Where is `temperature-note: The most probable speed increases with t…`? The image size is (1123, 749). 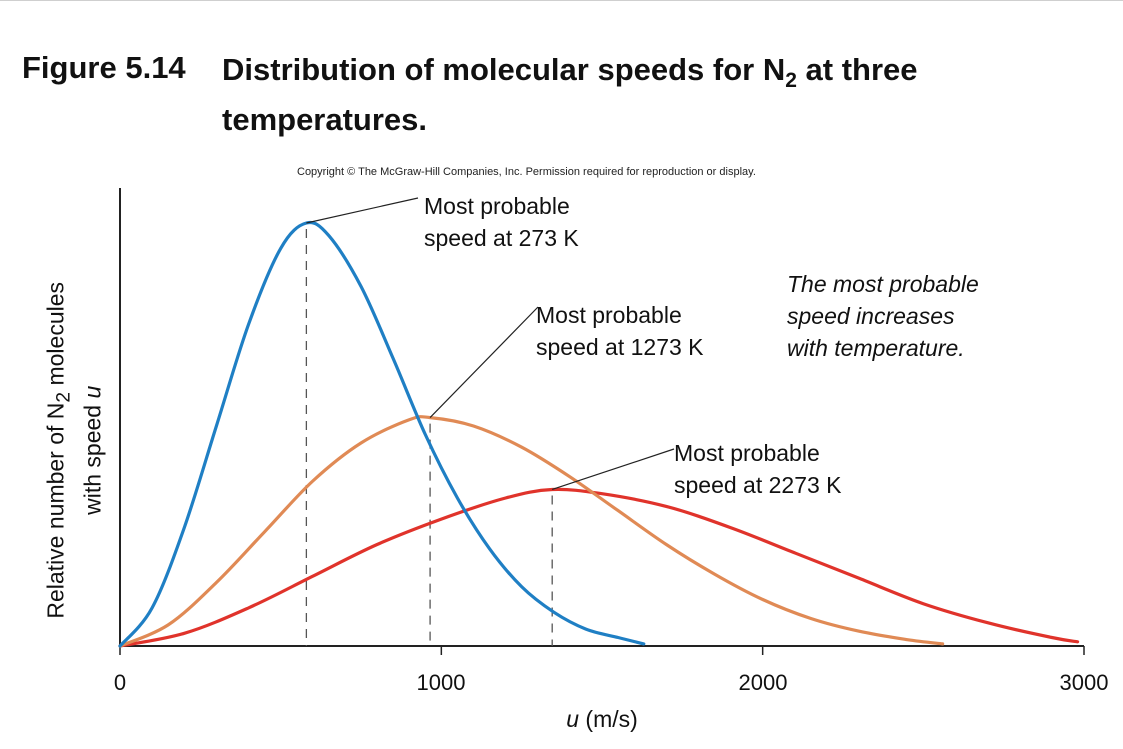
temperature-note: The most probable speed increases with t… is located at coordinates (883, 316).